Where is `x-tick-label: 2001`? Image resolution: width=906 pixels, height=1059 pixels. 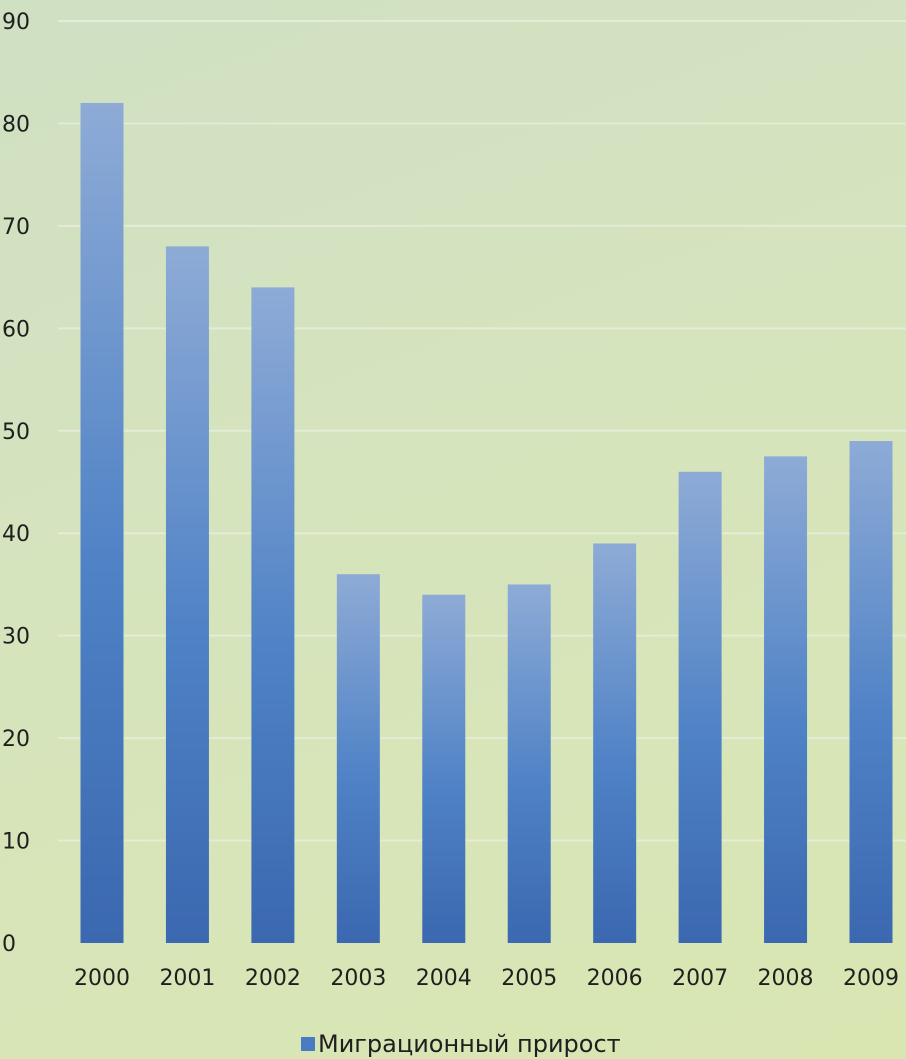
x-tick-label: 2001 is located at coordinates (187, 978).